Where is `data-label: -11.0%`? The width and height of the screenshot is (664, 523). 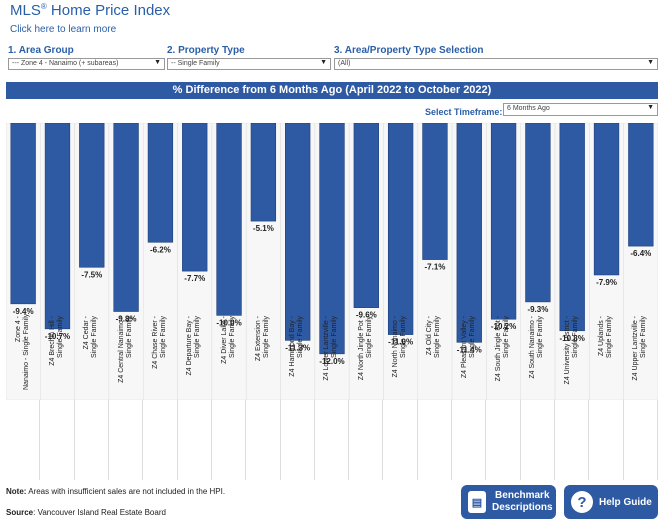 data-label: -11.0% is located at coordinates (400, 342).